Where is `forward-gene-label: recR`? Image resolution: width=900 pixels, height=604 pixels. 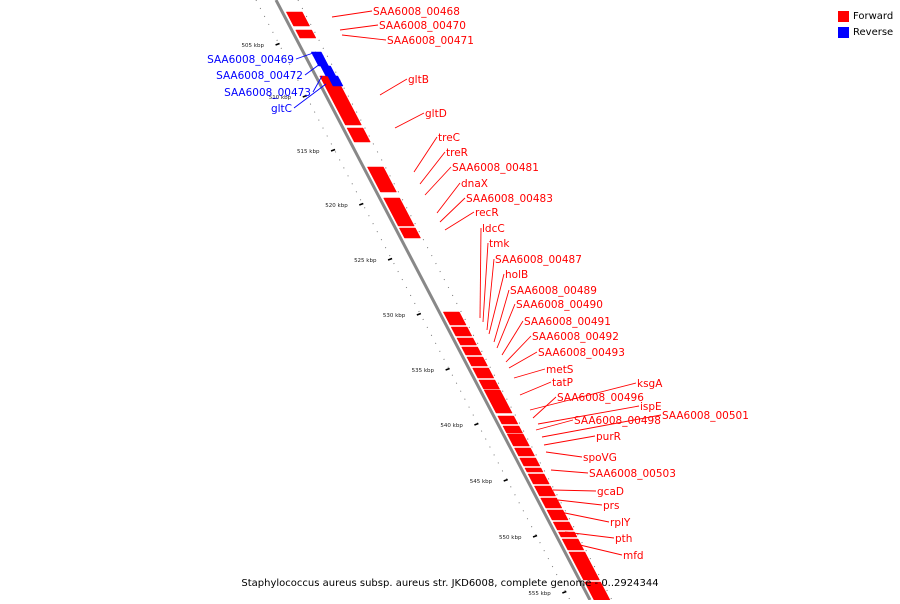 forward-gene-label: recR is located at coordinates (487, 213).